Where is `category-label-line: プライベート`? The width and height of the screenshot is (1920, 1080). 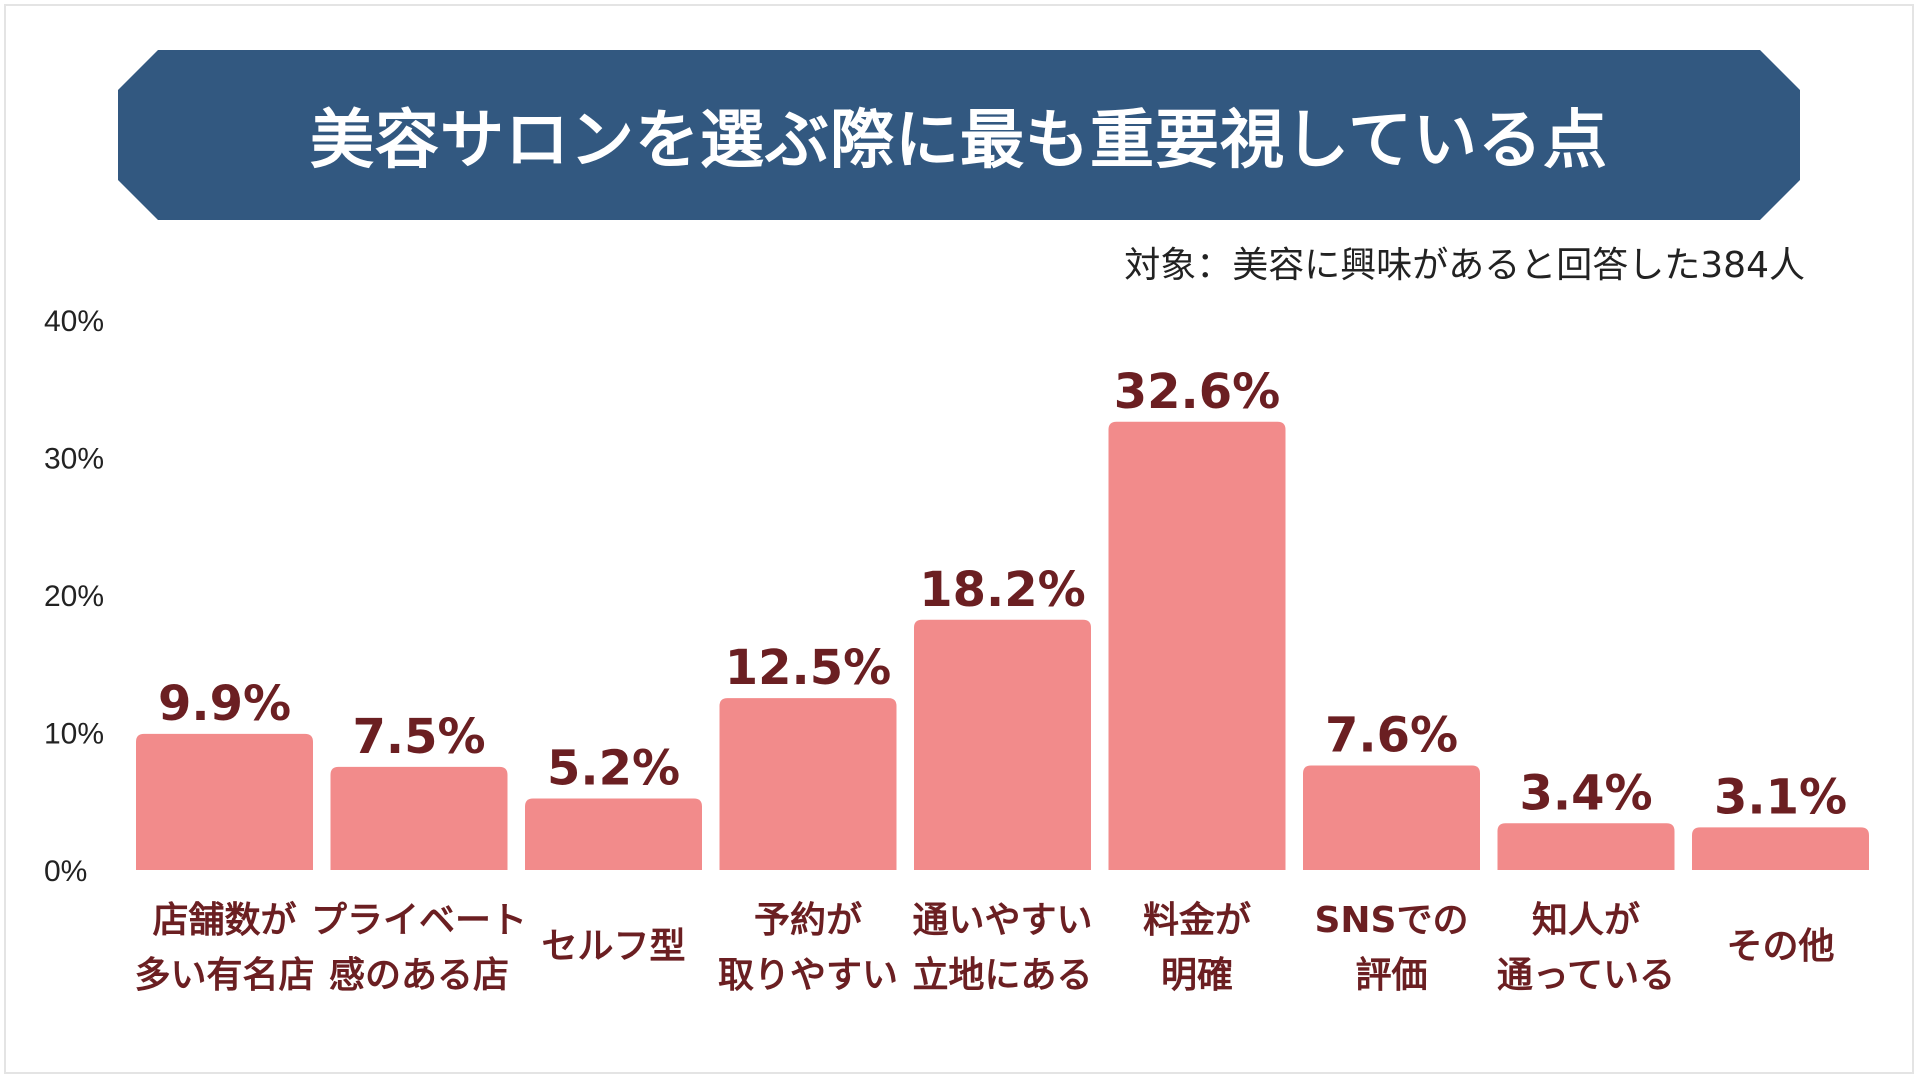
category-label-line: プライベート is located at coordinates (419, 920).